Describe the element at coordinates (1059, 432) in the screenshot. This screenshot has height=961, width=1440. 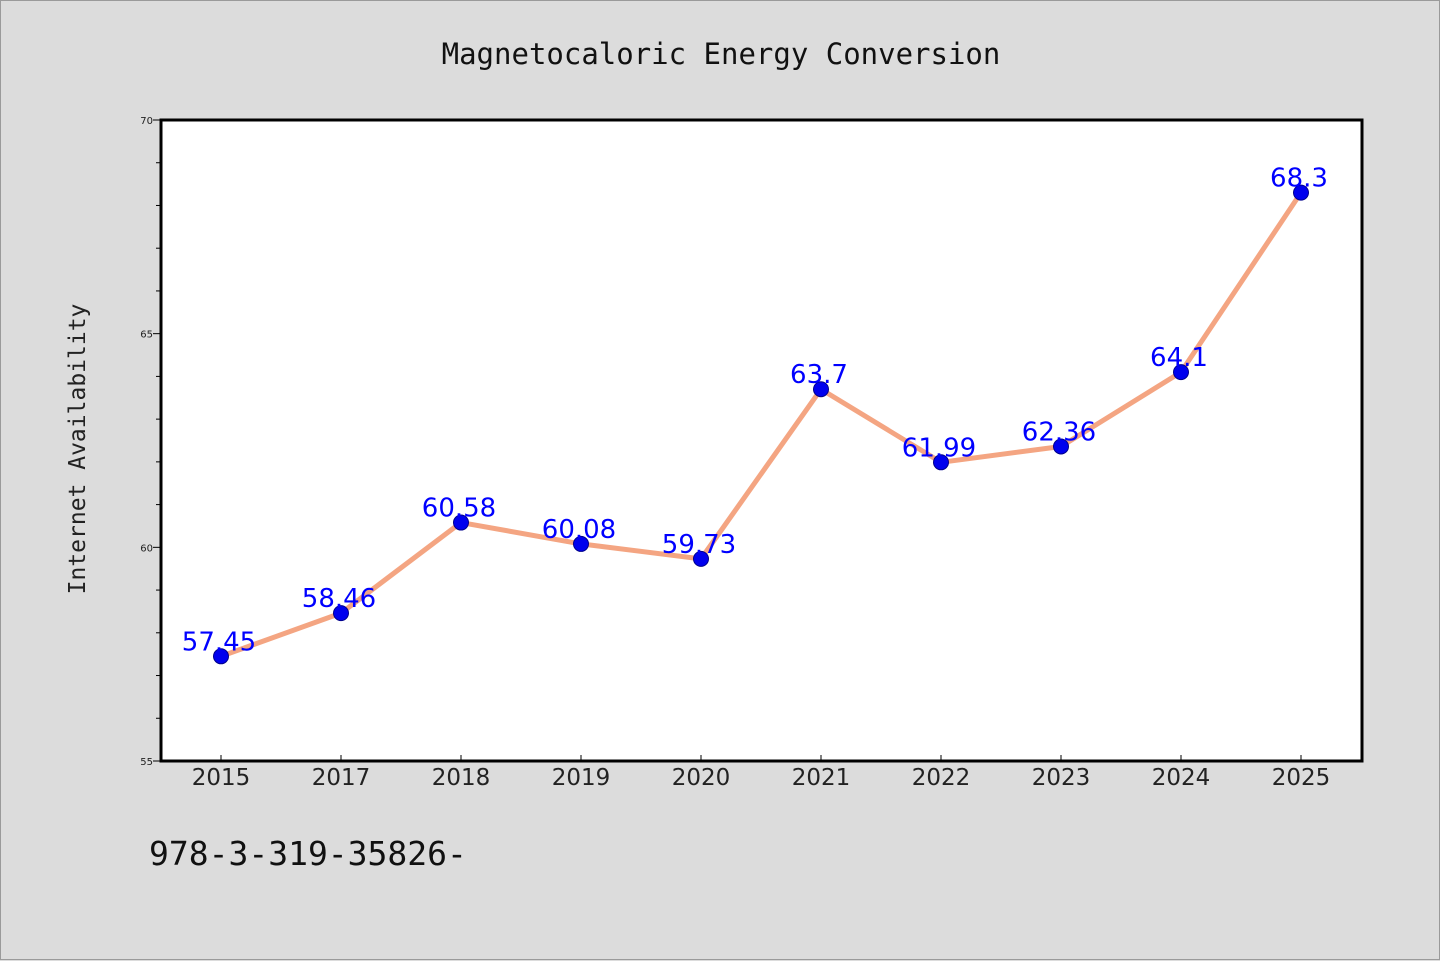
I see `data-label: 62.36` at that location.